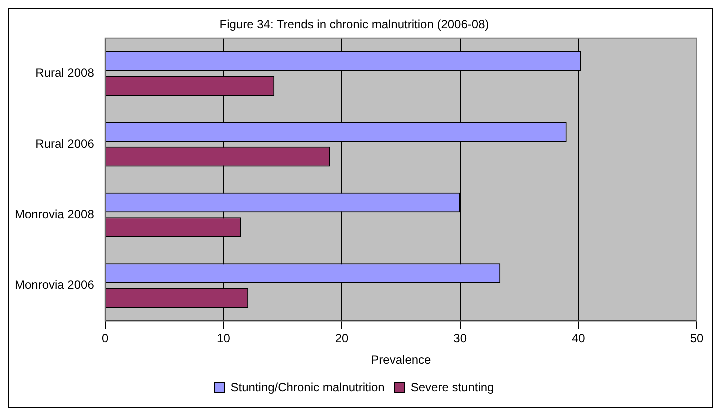 The image size is (723, 419). What do you see at coordinates (355, 25) in the screenshot?
I see `chart-title: Figure 34: Trends in chronic malnutrition (2006-08)` at bounding box center [355, 25].